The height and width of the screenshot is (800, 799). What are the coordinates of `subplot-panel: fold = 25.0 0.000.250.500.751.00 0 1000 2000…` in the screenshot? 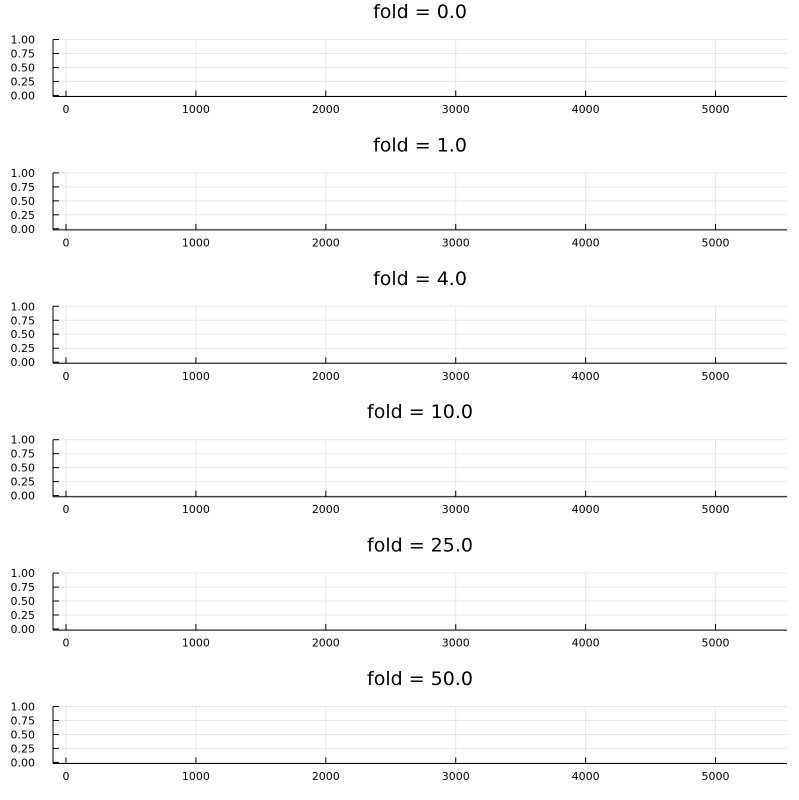 It's located at (399, 592).